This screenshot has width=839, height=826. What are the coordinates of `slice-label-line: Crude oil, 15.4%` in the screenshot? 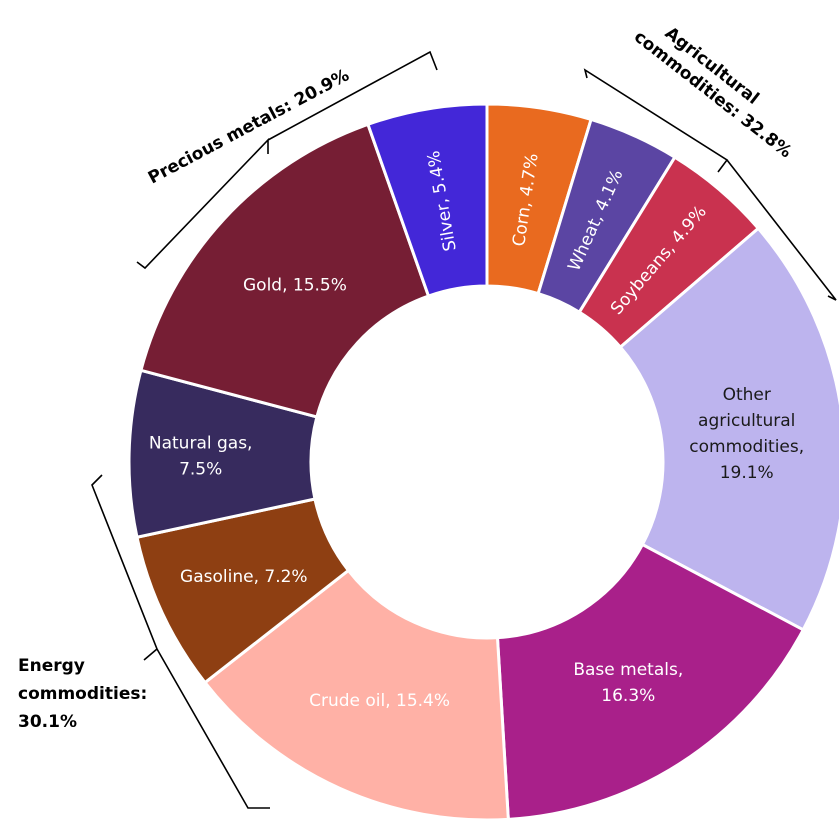 It's located at (379, 701).